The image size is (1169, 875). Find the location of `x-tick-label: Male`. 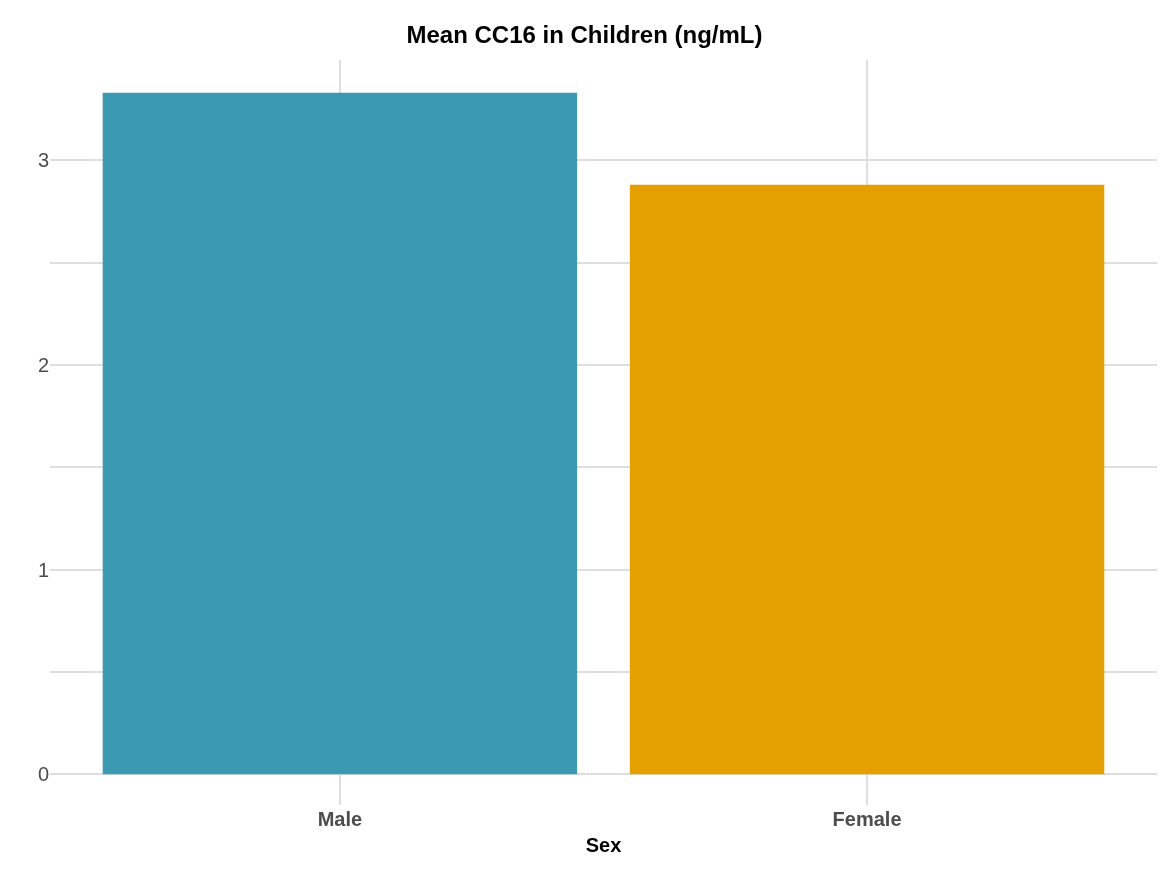

x-tick-label: Male is located at coordinates (340, 819).